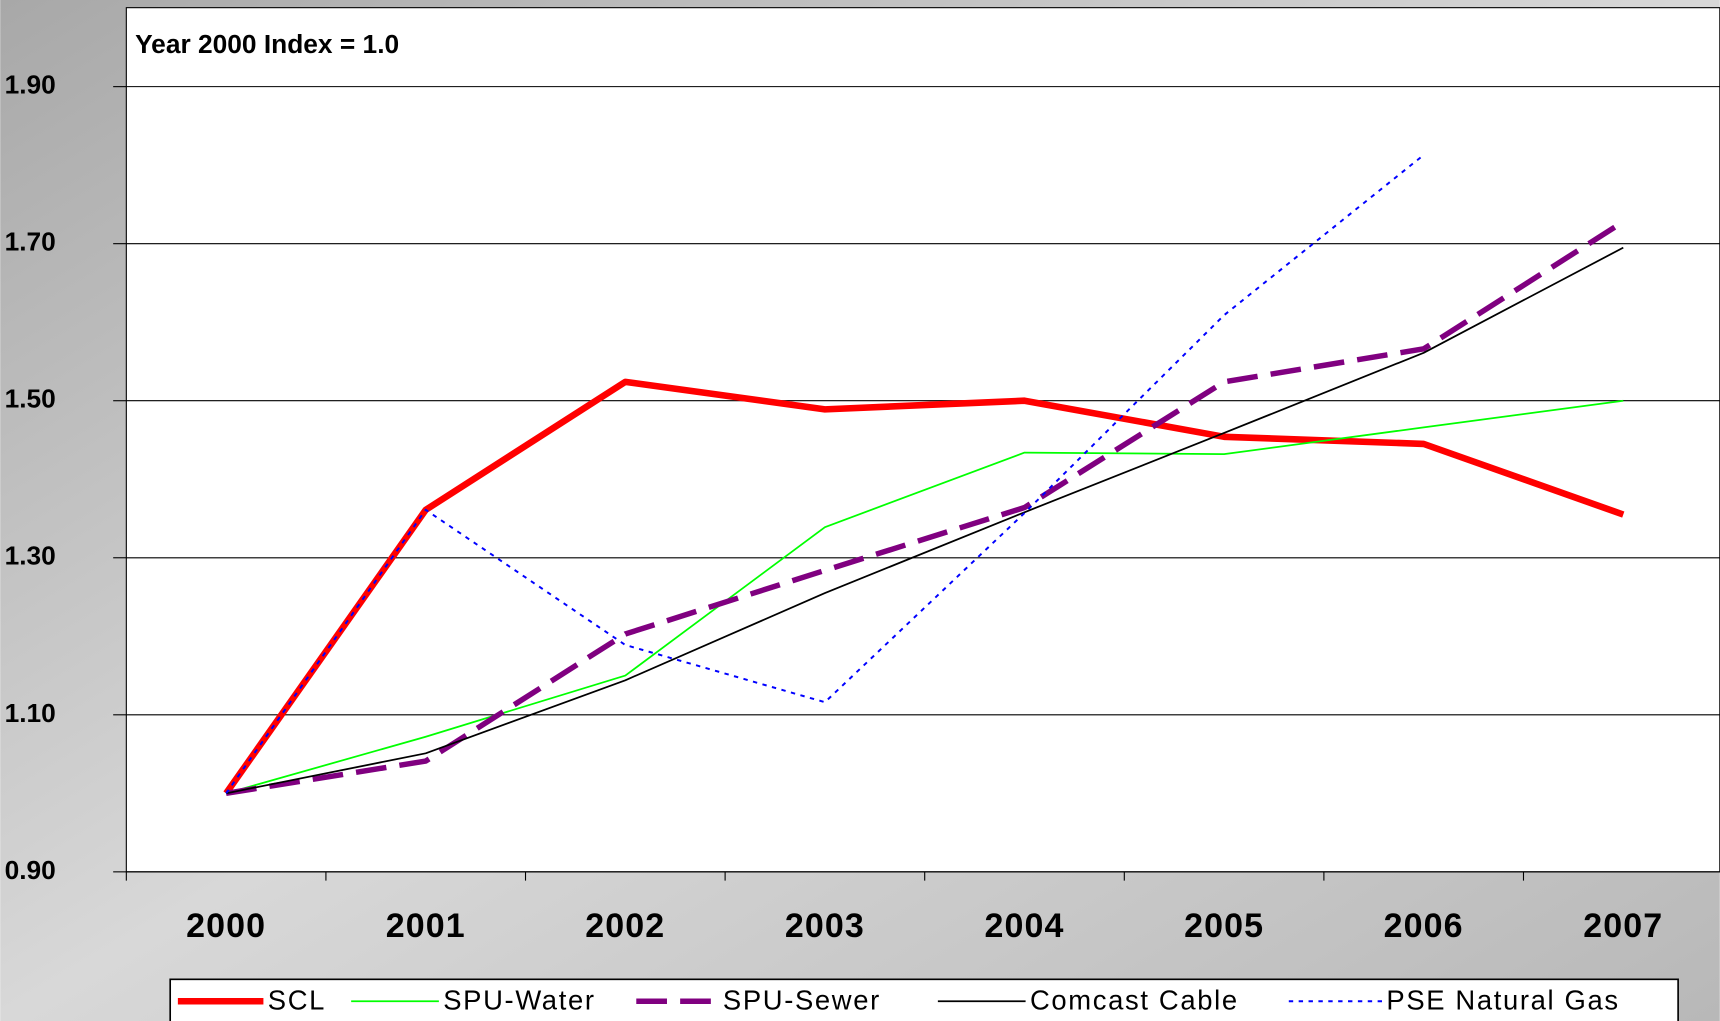  What do you see at coordinates (924, 999) in the screenshot?
I see `legend` at bounding box center [924, 999].